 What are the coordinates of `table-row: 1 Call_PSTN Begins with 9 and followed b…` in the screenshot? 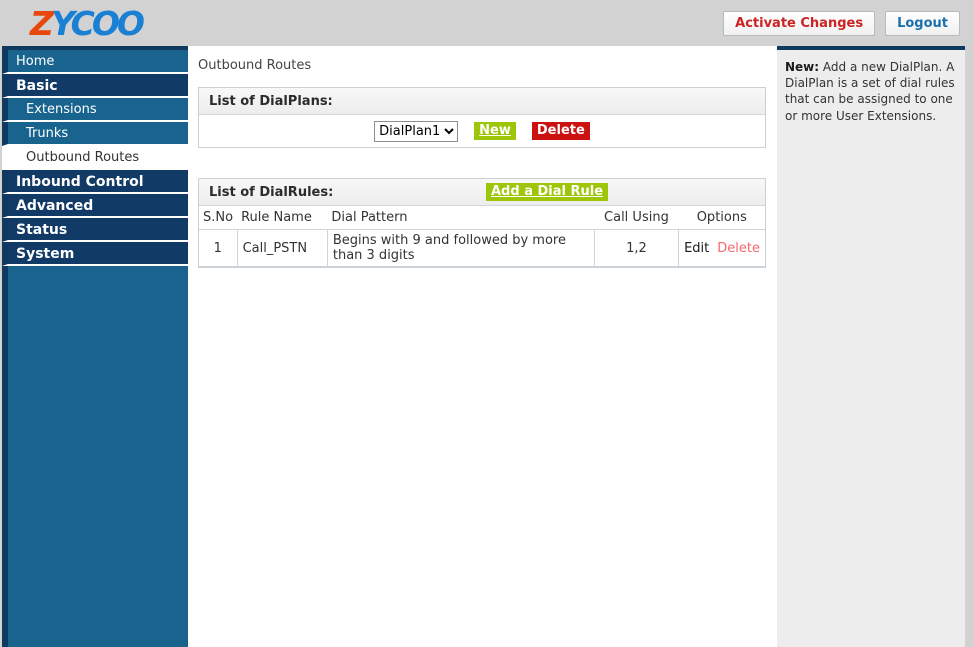 It's located at (482, 248).